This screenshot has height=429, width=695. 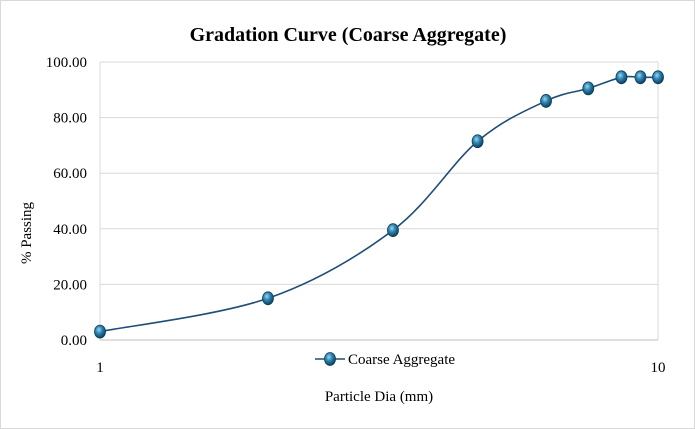 What do you see at coordinates (330, 359) in the screenshot?
I see `legend-marker` at bounding box center [330, 359].